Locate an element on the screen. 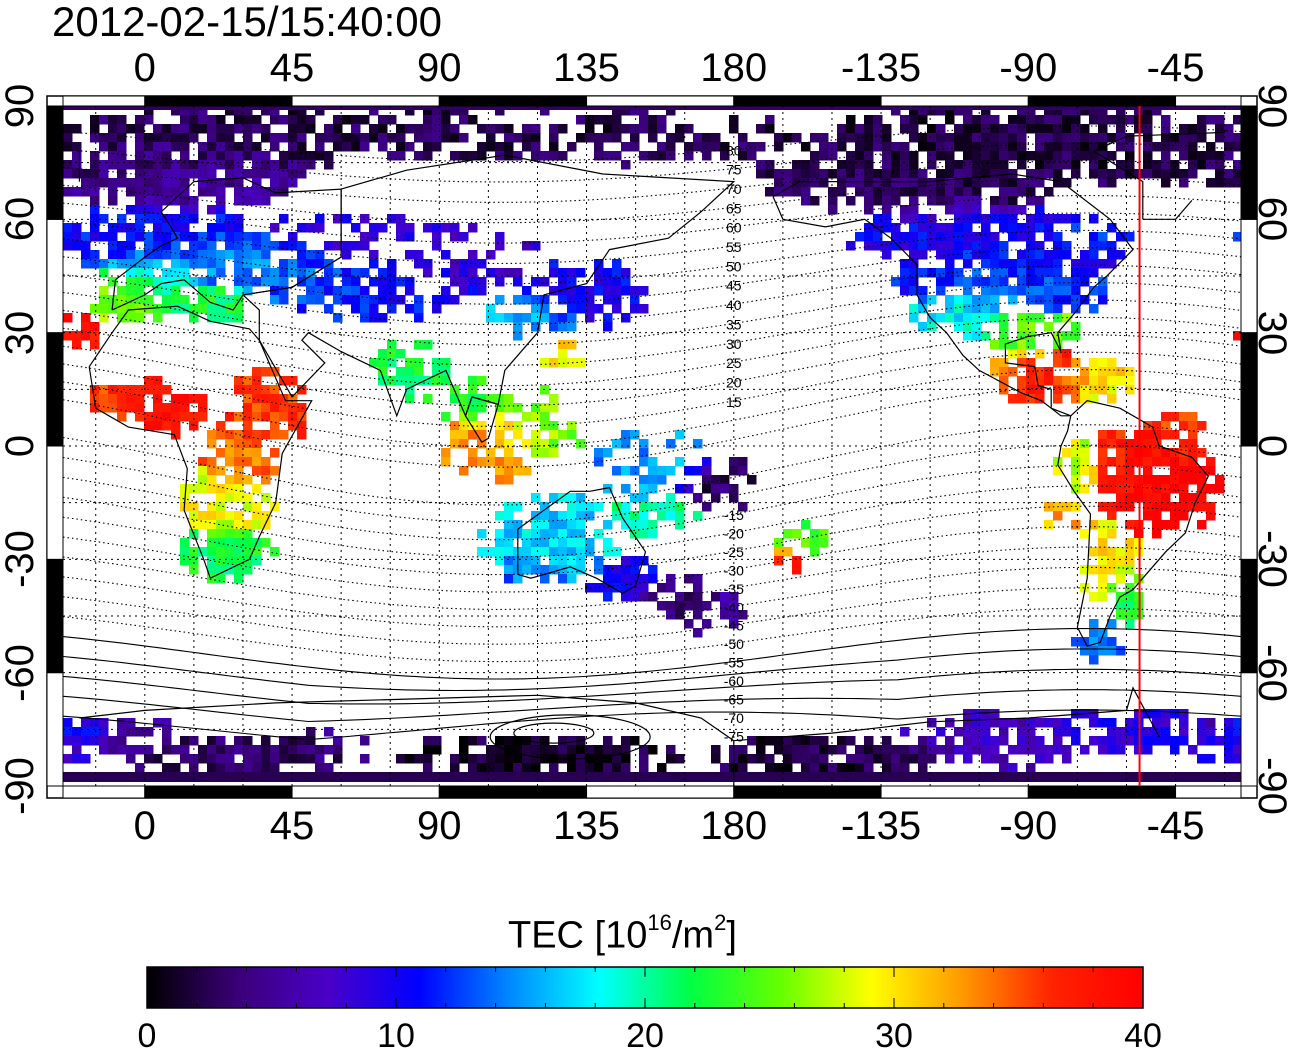  right-lat-tick-label: -60 is located at coordinates (1271, 672).